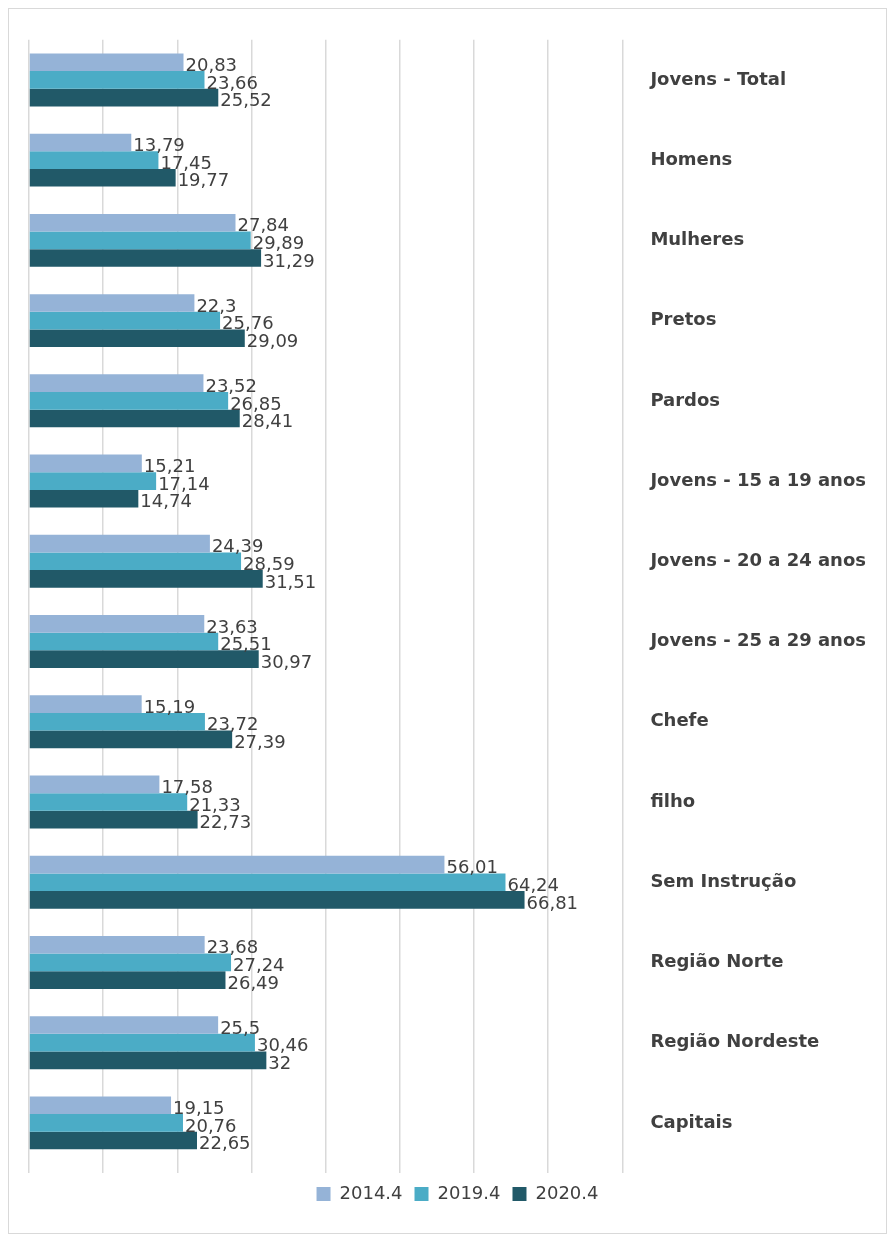 This screenshot has width=895, height=1242. What do you see at coordinates (735, 1041) in the screenshot?
I see `y-tick-label: Região Nordeste` at bounding box center [735, 1041].